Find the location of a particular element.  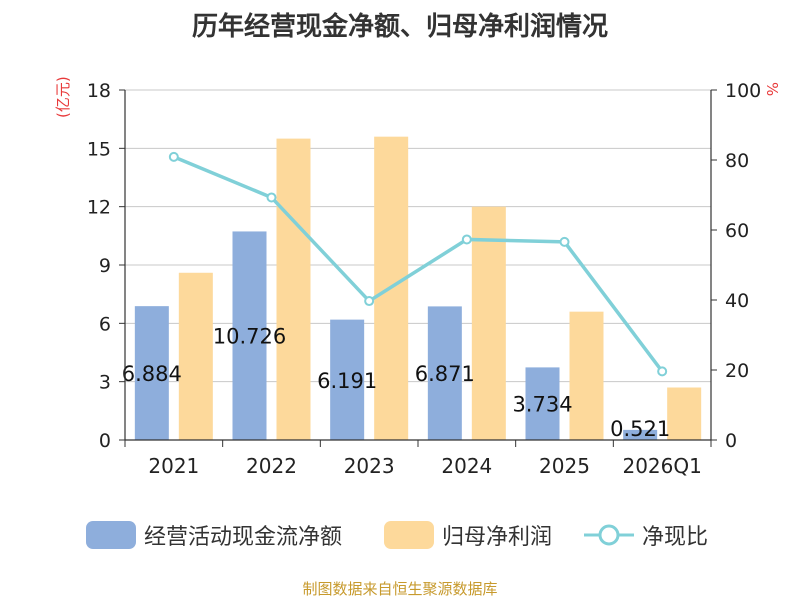

legend-label-cashflow: 经营活动现金流净额 is located at coordinates (243, 537).